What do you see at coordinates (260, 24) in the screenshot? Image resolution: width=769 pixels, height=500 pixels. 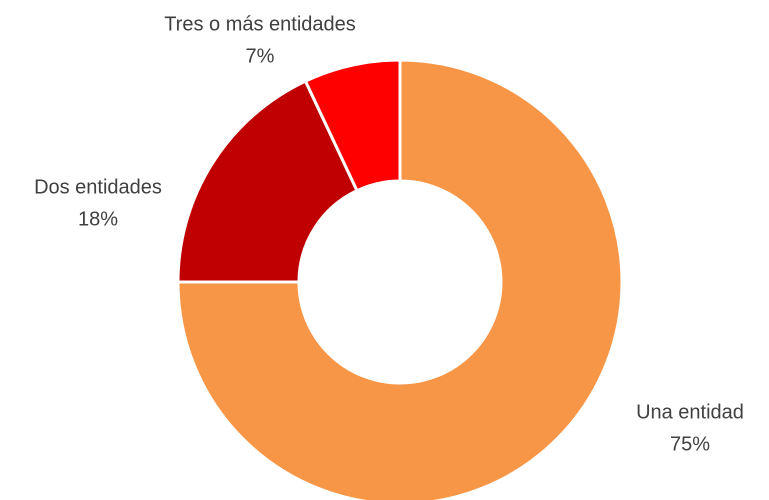 I see `slice-label: Tres o más entidades` at bounding box center [260, 24].